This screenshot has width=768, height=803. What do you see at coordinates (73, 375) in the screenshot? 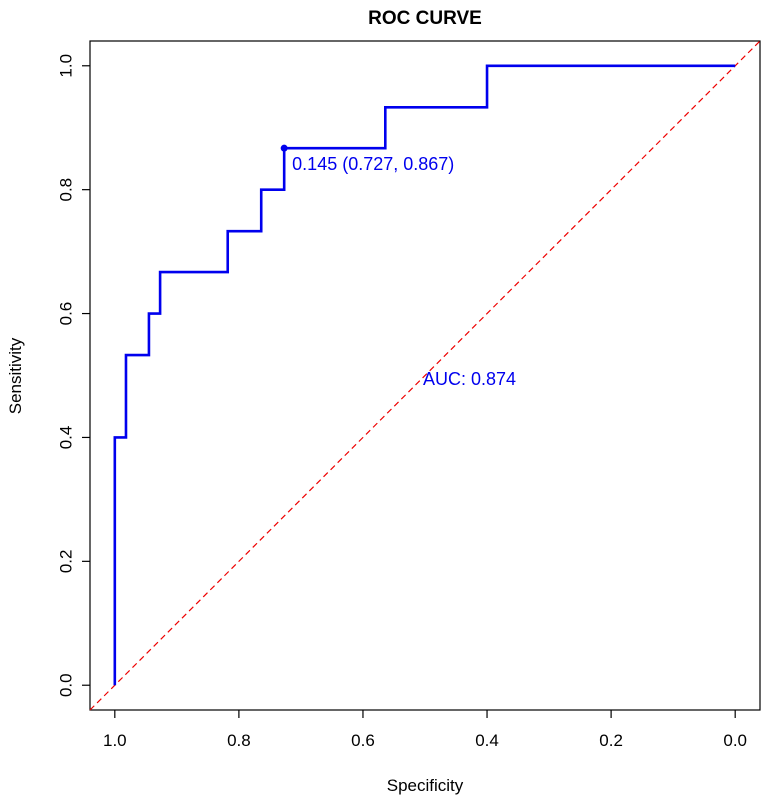
I see `y-axis: 0.0 0.2 0.4 0.6 0.8 1.0` at bounding box center [73, 375].